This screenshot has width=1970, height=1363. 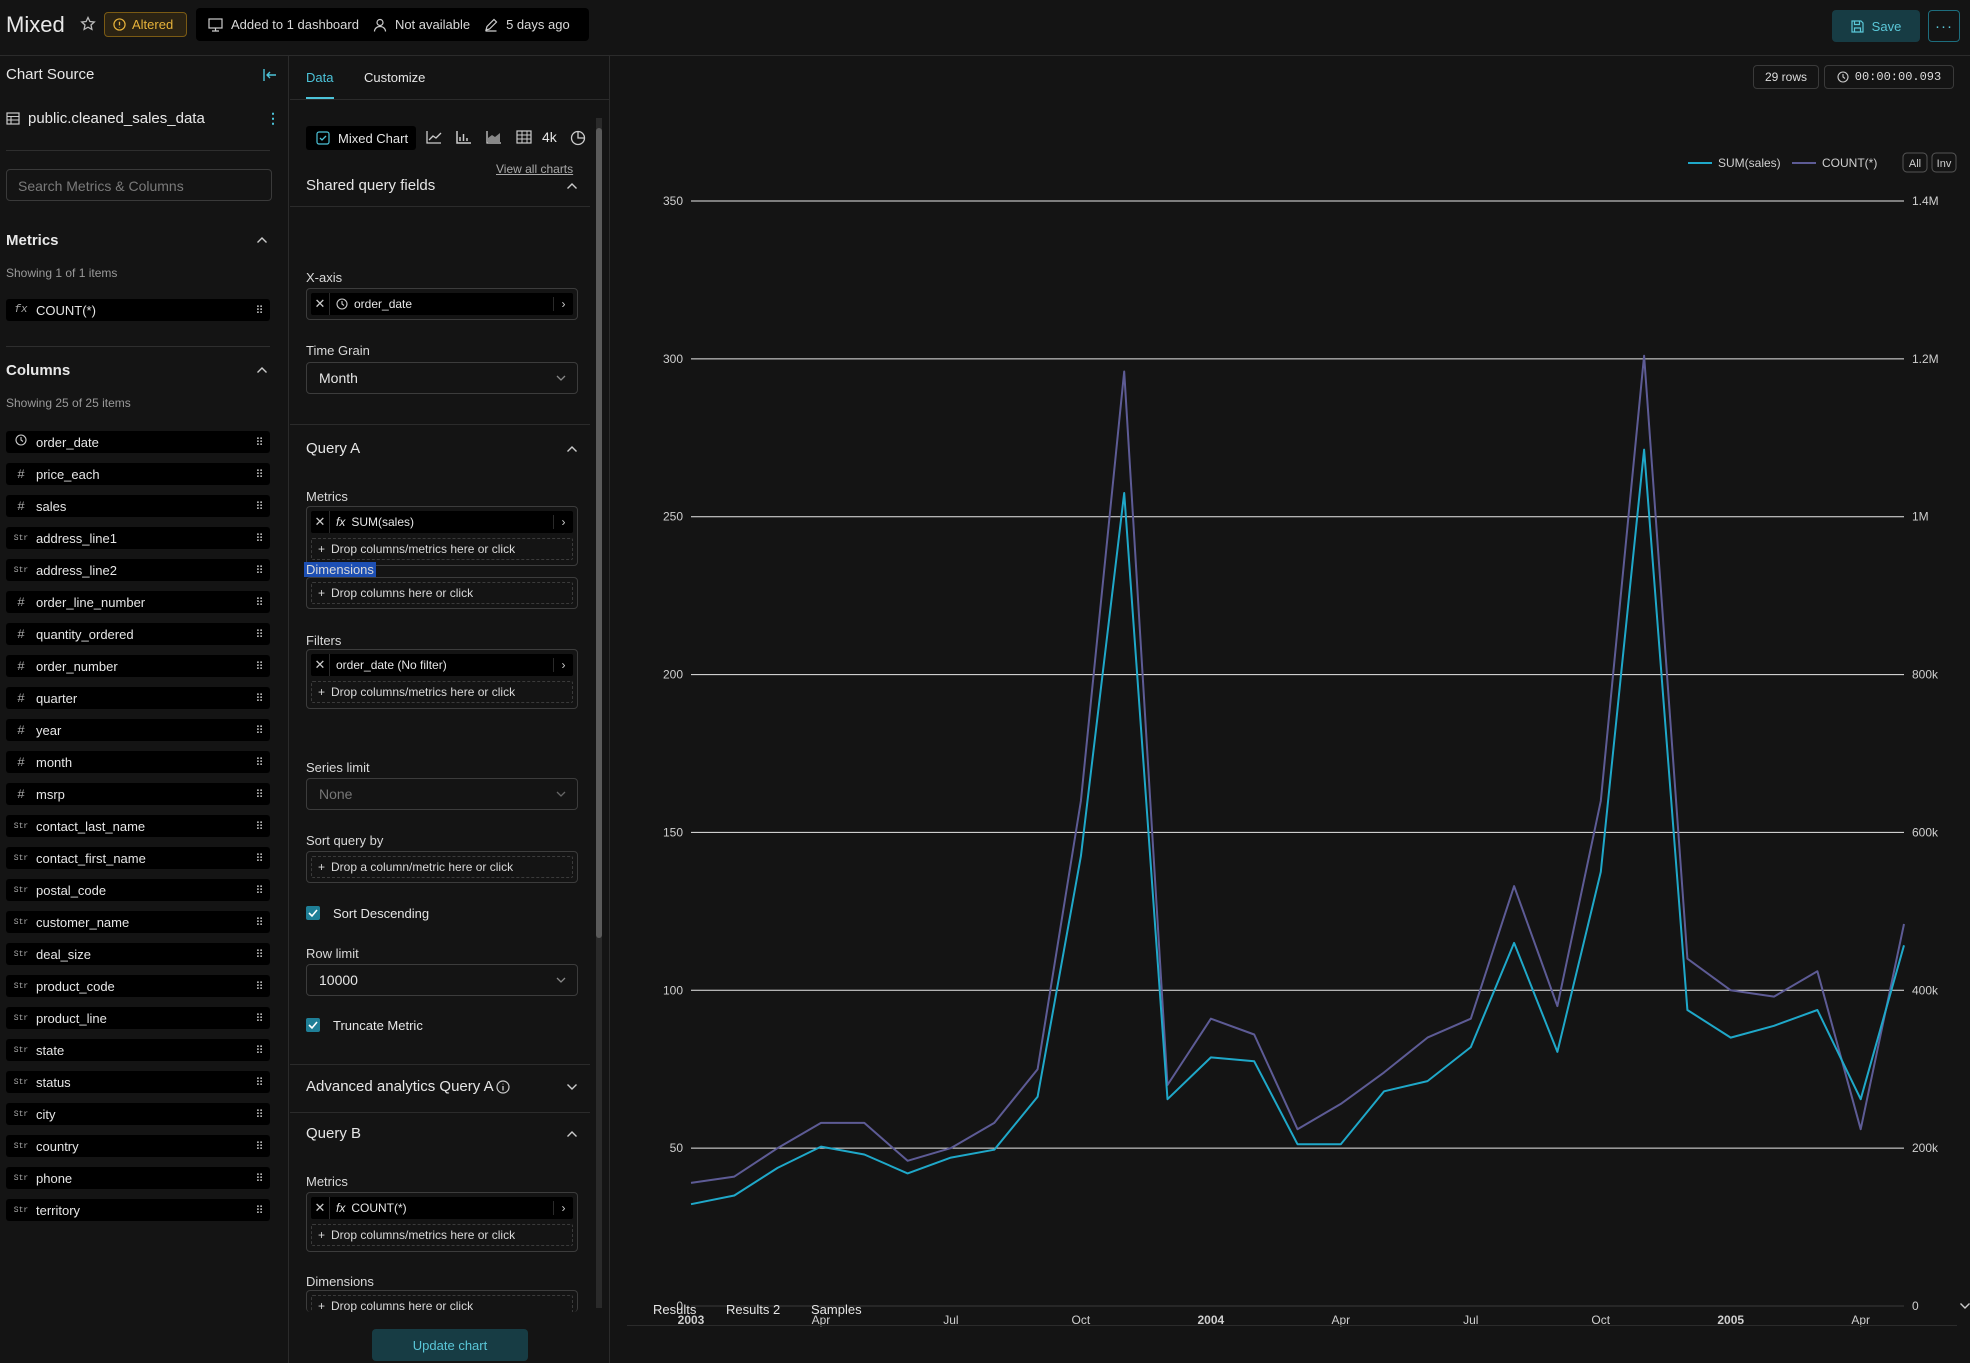 What do you see at coordinates (434, 137) in the screenshot?
I see `line-chart-icon` at bounding box center [434, 137].